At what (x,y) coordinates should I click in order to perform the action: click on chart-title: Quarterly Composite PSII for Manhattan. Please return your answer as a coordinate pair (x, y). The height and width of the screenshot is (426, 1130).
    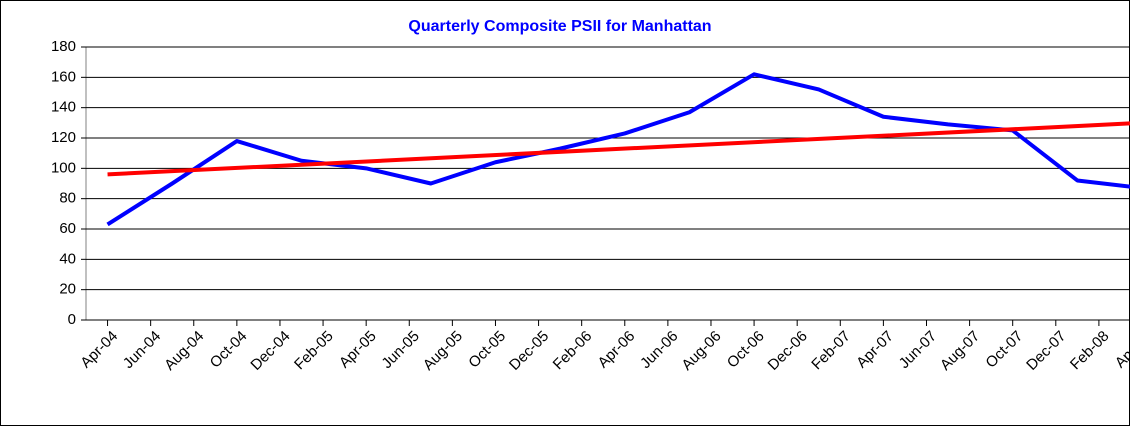
    Looking at the image, I should click on (559, 26).